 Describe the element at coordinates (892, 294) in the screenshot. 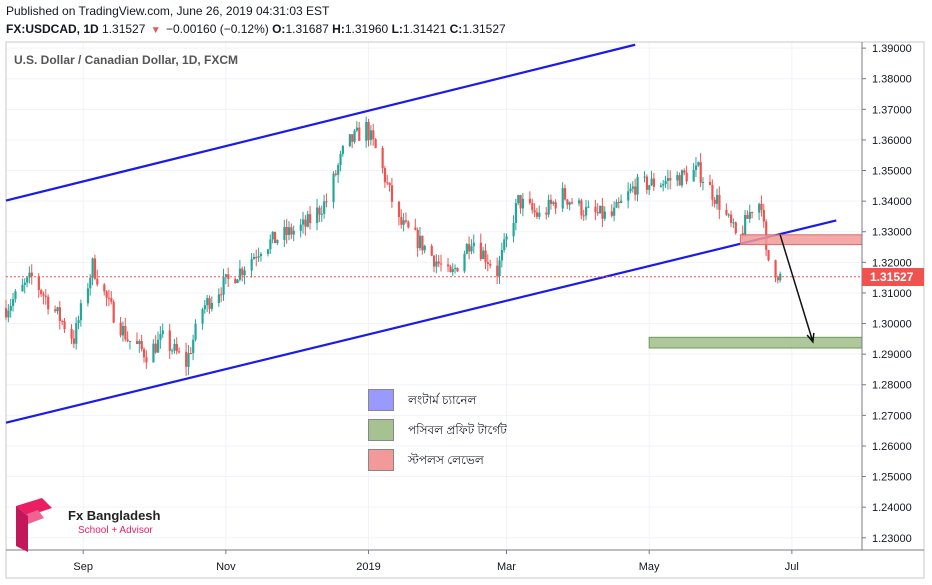

I see `price-tick-label: 1.31000` at that location.